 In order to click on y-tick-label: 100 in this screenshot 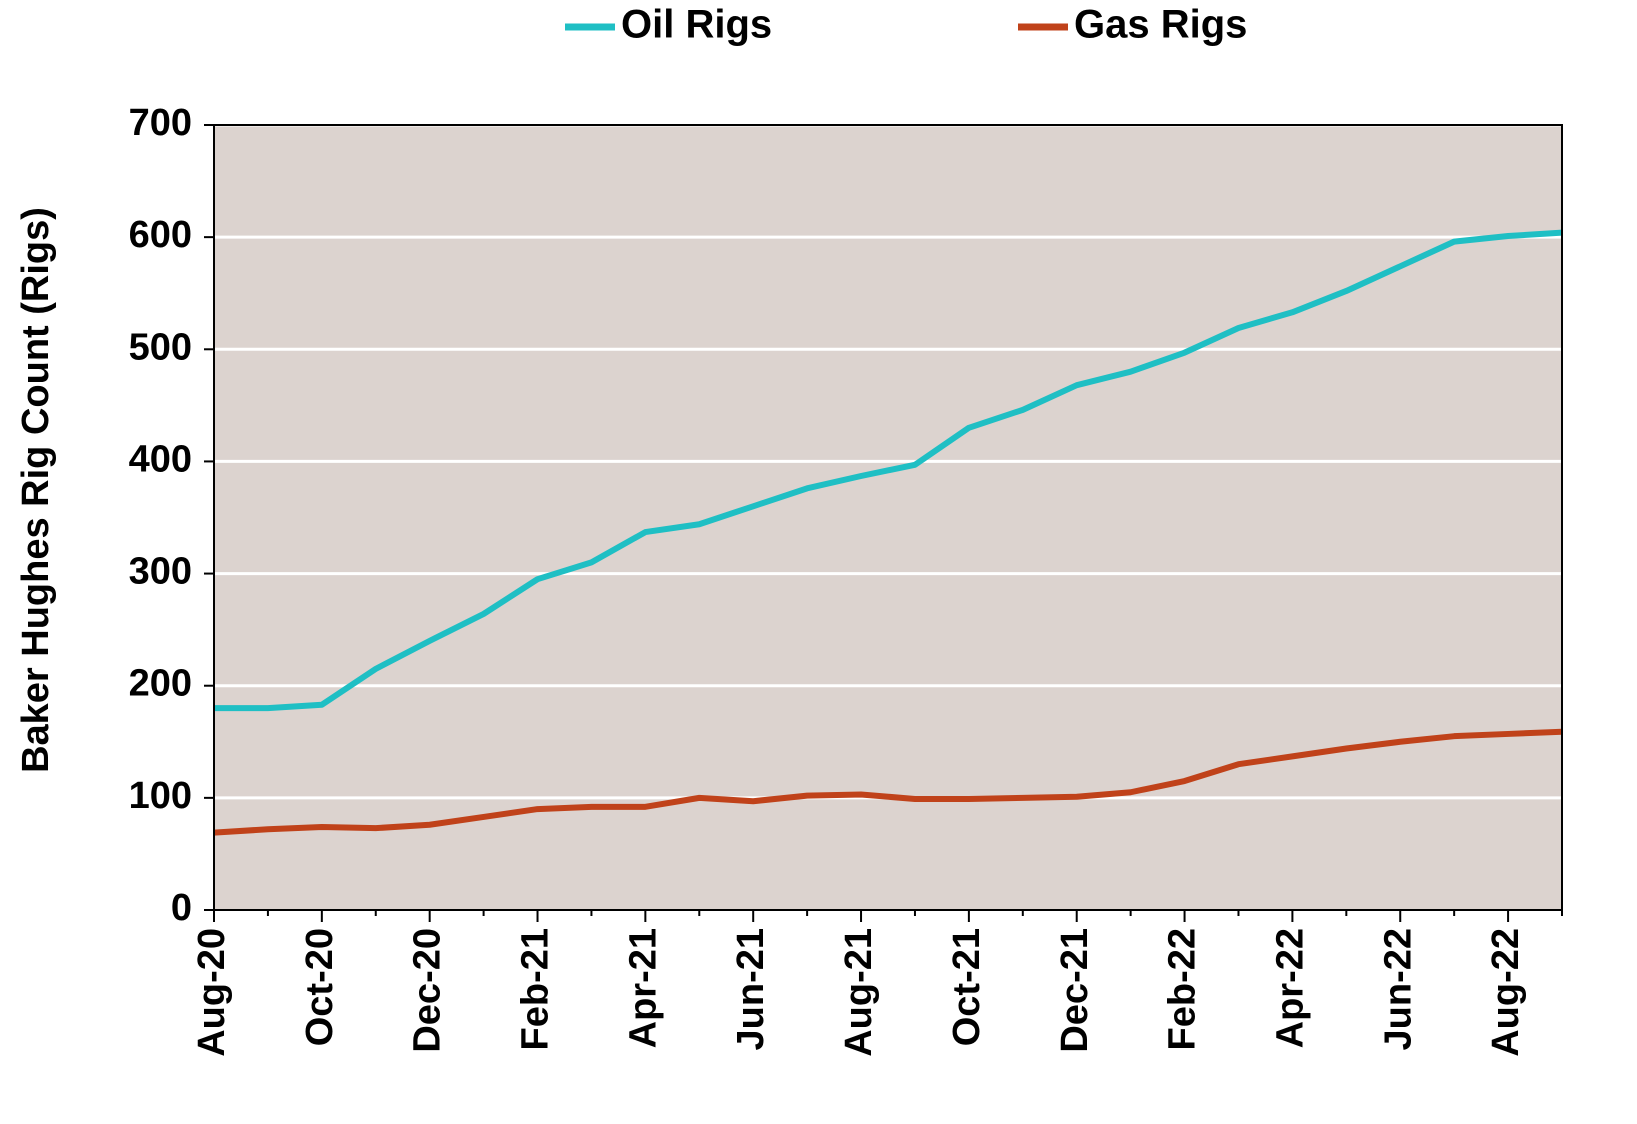, I will do `click(160, 796)`.